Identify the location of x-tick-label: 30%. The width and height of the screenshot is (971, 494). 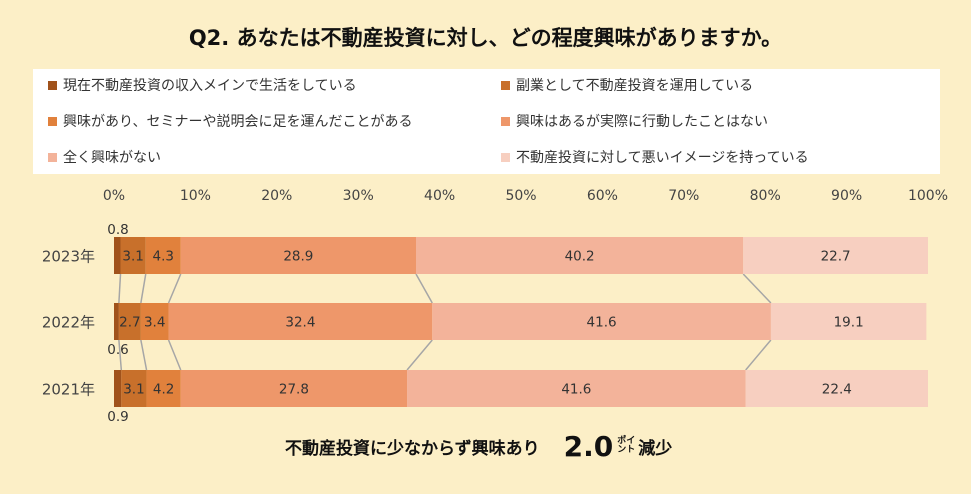
(358, 196).